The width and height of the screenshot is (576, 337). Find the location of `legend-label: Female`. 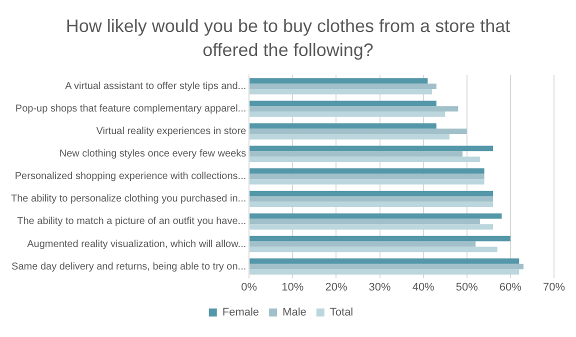

legend-label: Female is located at coordinates (241, 312).